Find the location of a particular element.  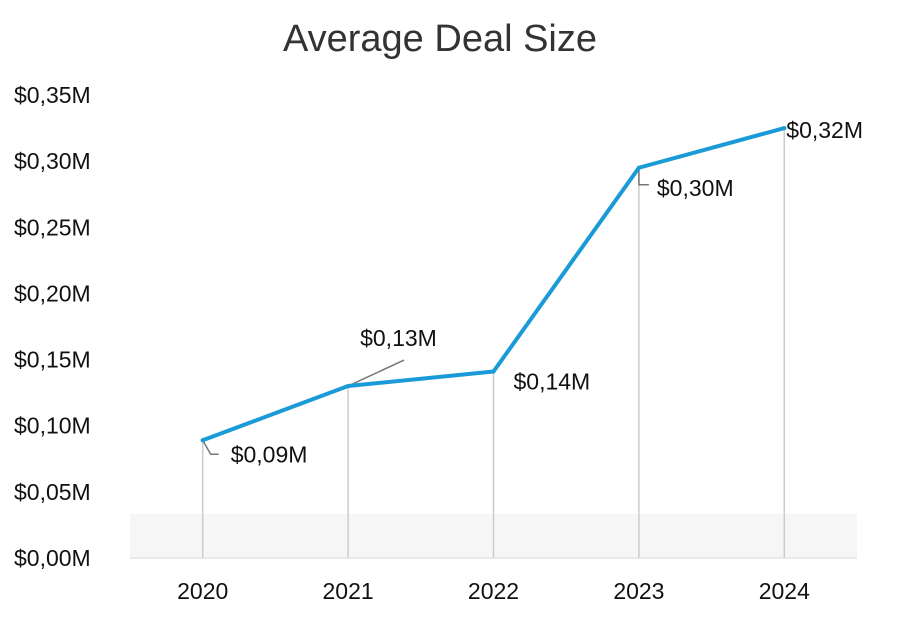

y-tick-label: $0,20M is located at coordinates (52, 293).